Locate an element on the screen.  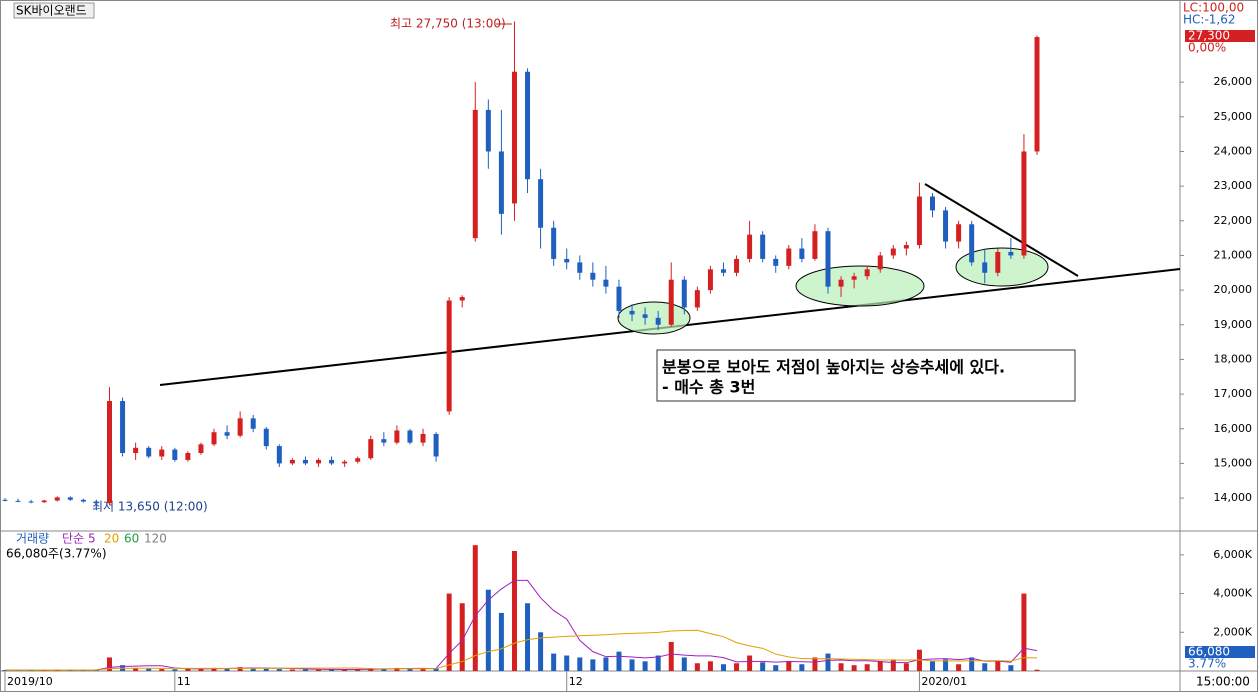
title-box is located at coordinates (54, 10).